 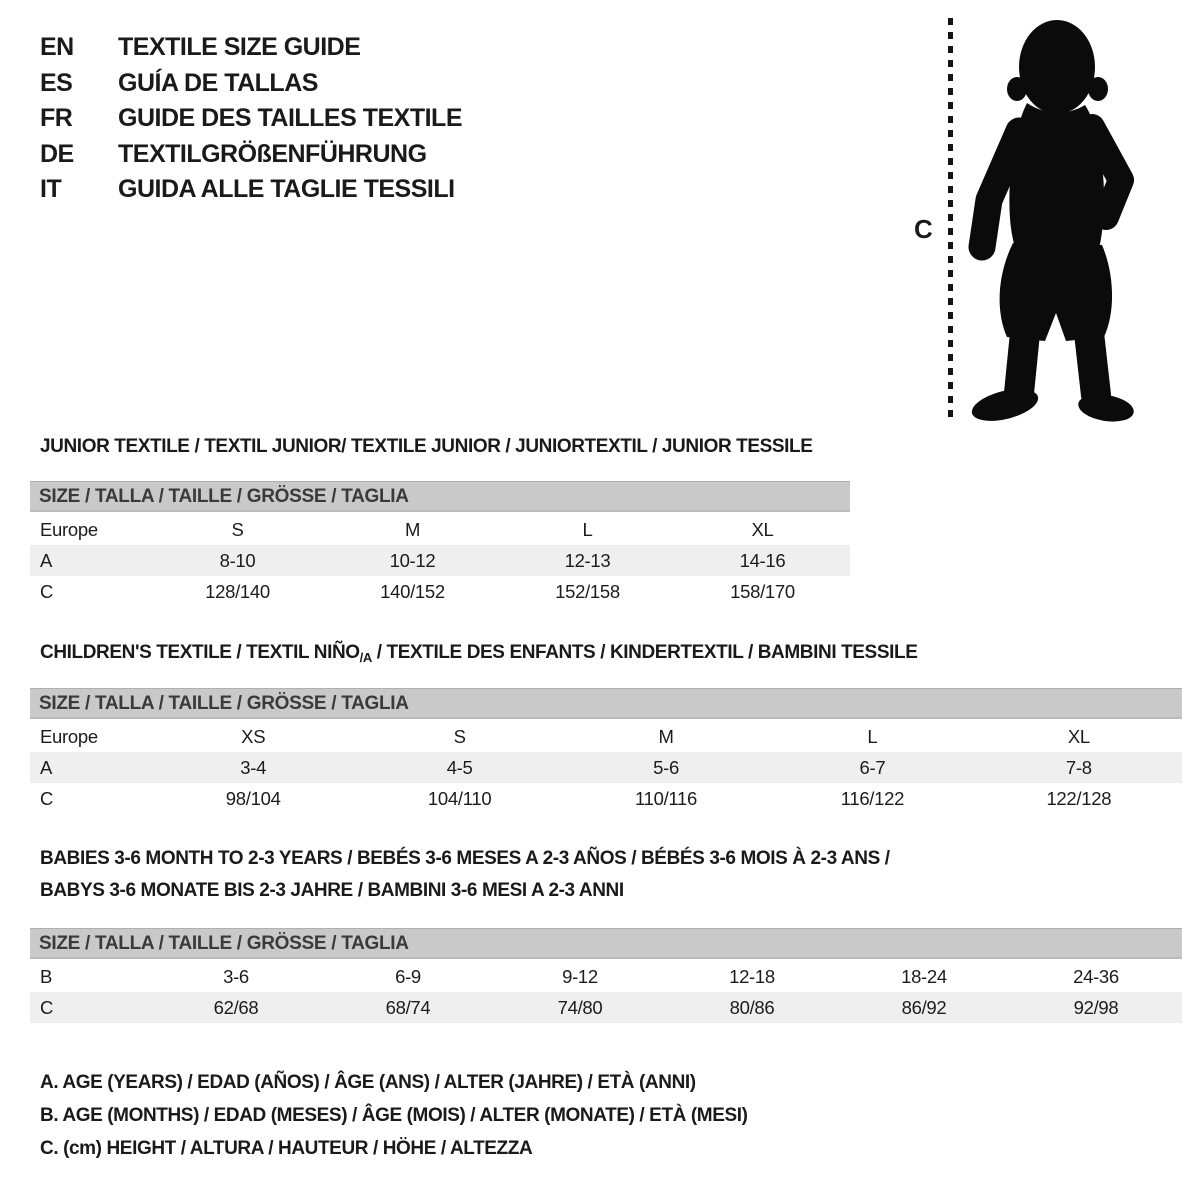 I want to click on cell-value: 116/122, so click(x=872, y=798).